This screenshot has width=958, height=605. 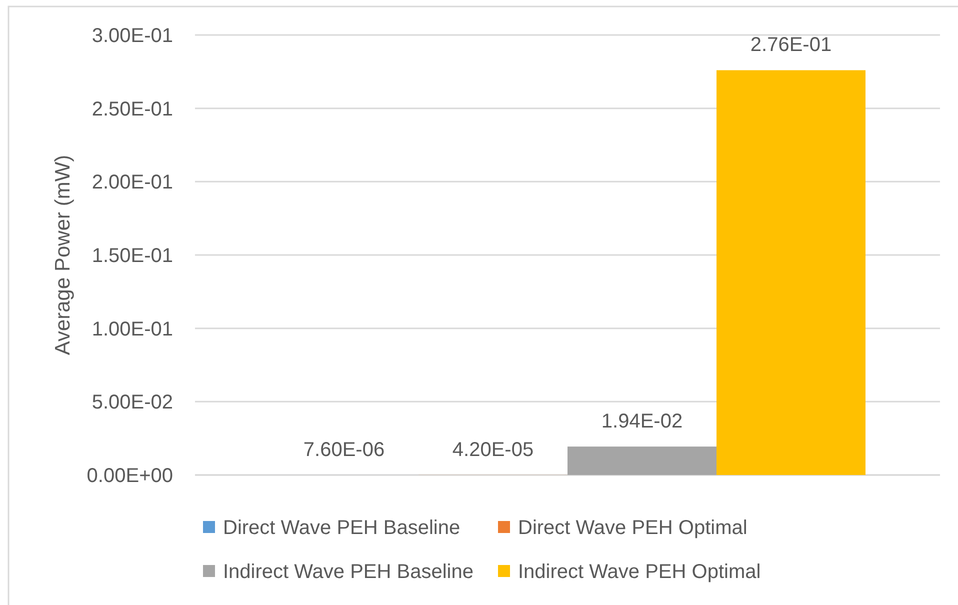 What do you see at coordinates (132, 329) in the screenshot?
I see `y-tick-label: 1.00E-01` at bounding box center [132, 329].